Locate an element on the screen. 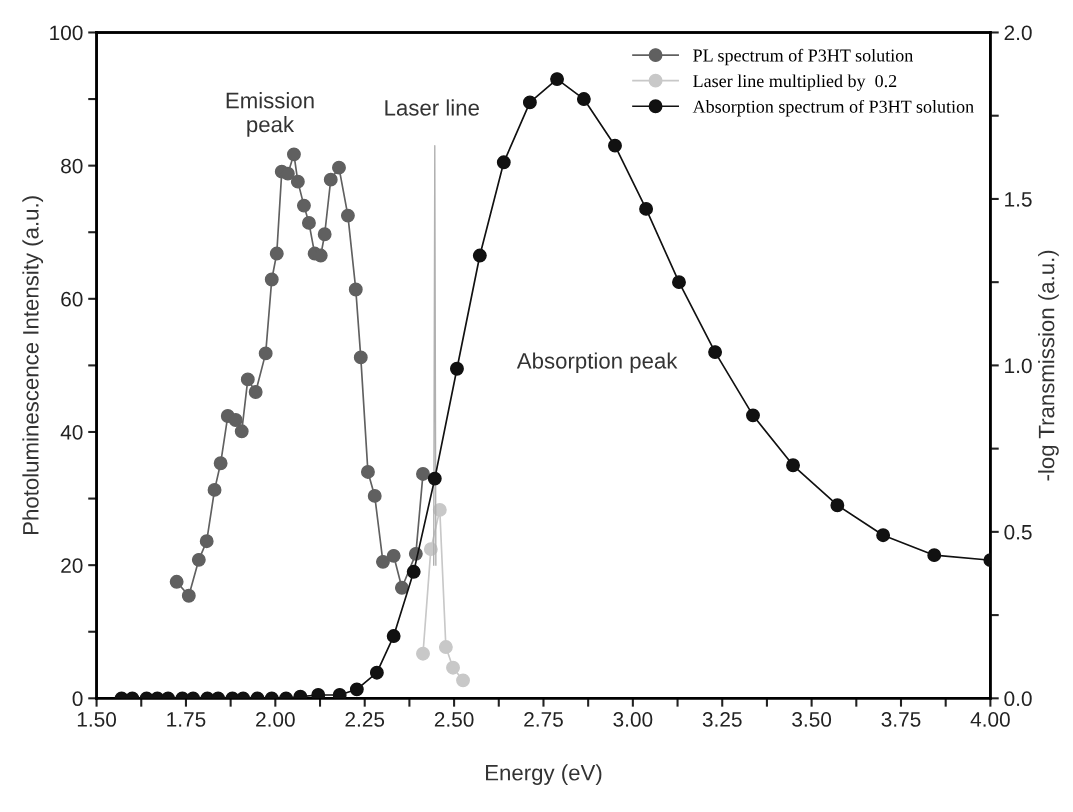  y2-axis-title: -log Transmission (a.u.) is located at coordinates (1048, 365).